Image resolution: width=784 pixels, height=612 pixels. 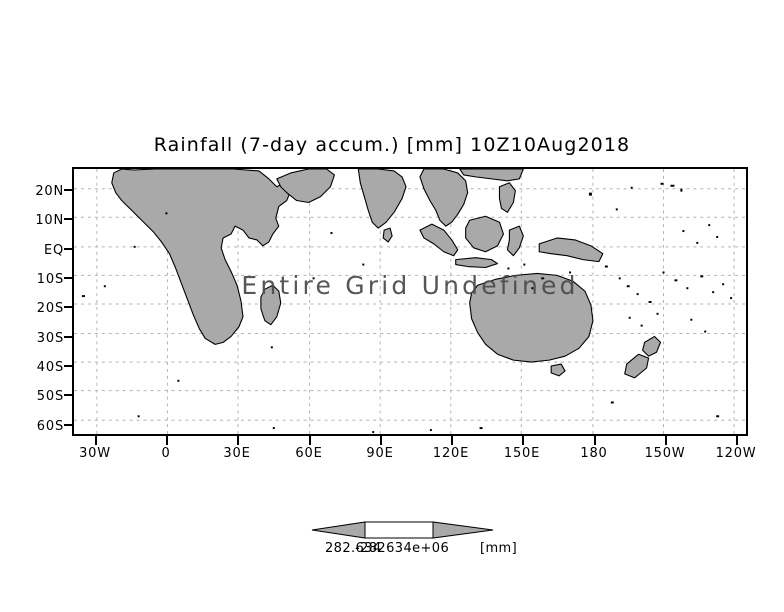 What do you see at coordinates (271, 305) in the screenshot?
I see `land-madagascar` at bounding box center [271, 305].